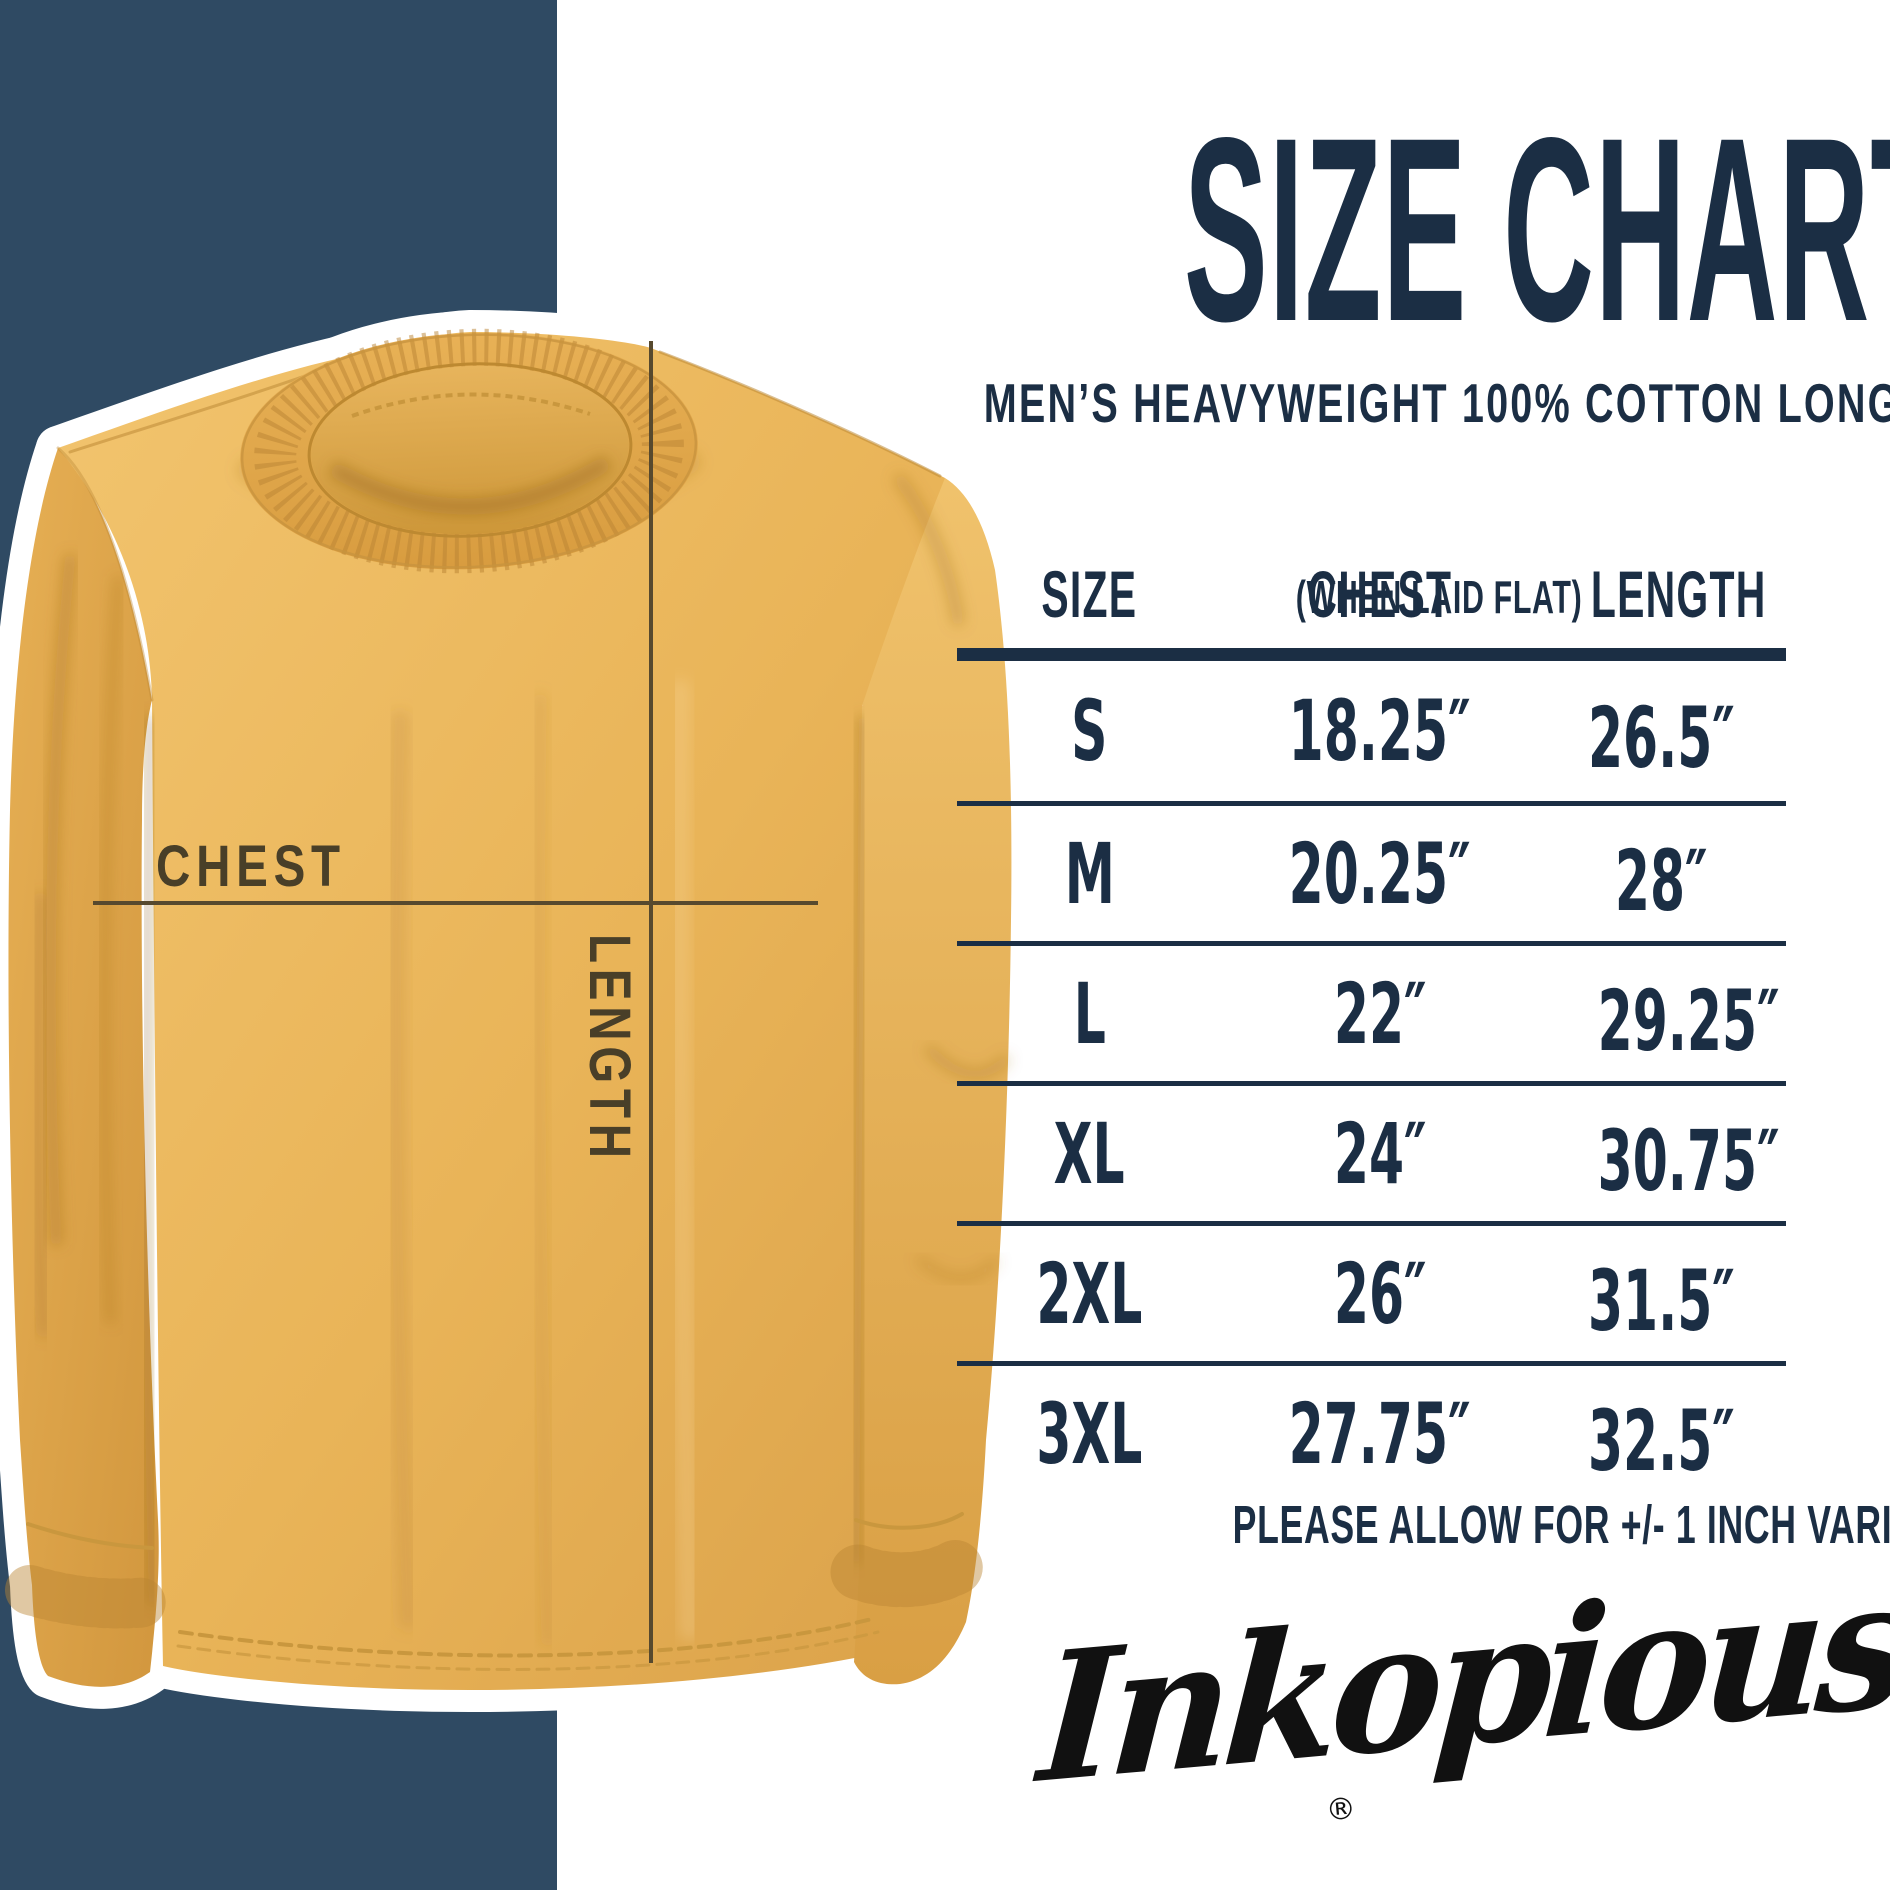 This screenshot has width=1890, height=1890. I want to click on cell-length: 28″, so click(1661, 880).